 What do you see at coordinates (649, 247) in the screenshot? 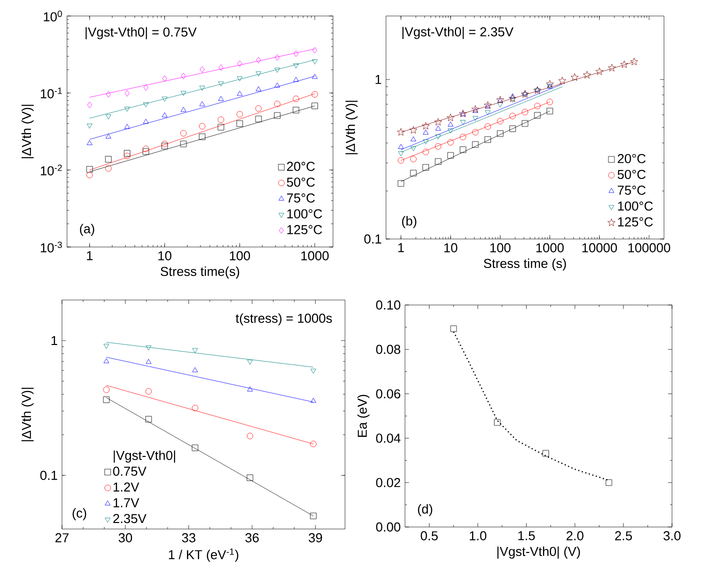
I see `x-tick-label: 100000` at bounding box center [649, 247].